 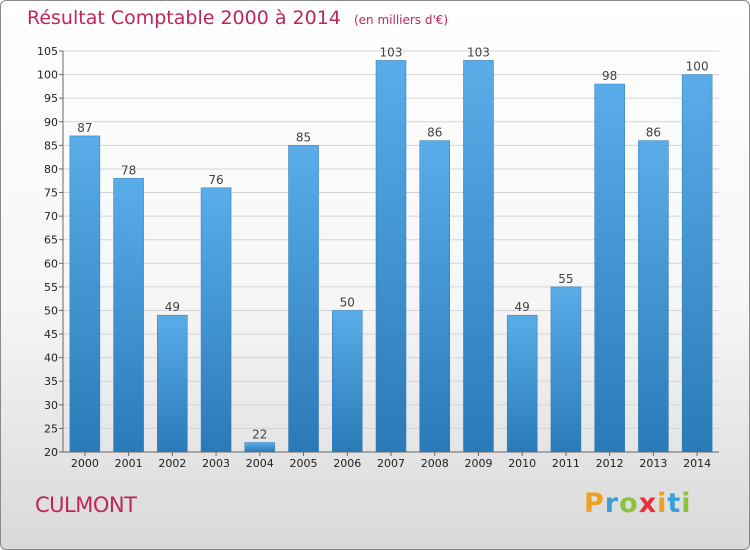 I want to click on logo-letter: P, so click(x=594, y=503).